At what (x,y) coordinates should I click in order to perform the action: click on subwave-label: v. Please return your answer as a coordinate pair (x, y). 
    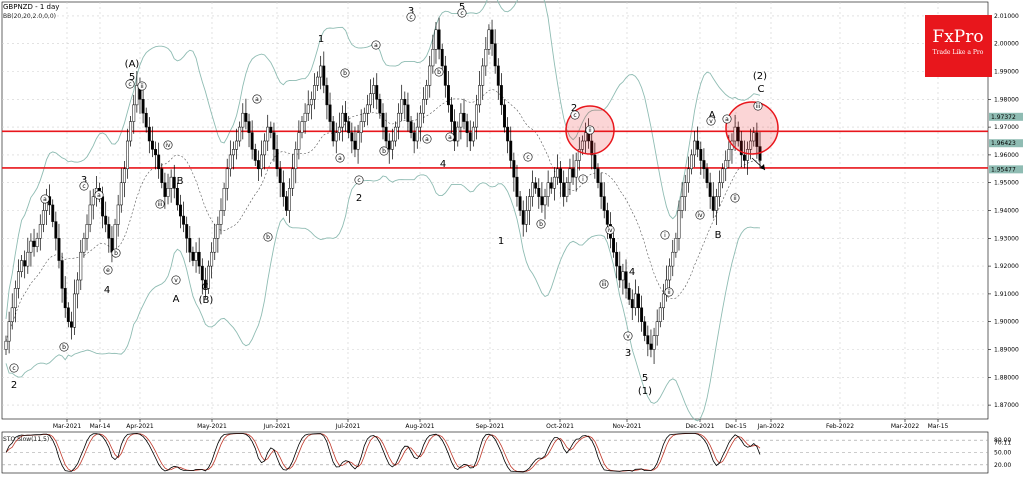
    Looking at the image, I should click on (176, 280).